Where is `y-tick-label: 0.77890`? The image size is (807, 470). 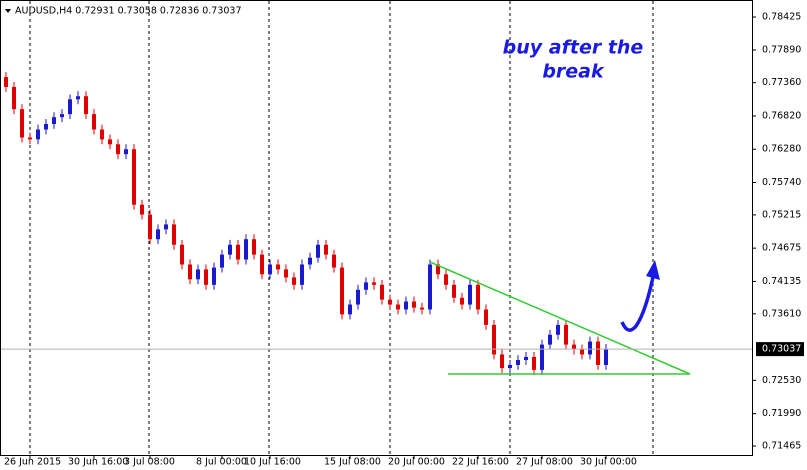 y-tick-label: 0.77890 is located at coordinates (781, 49).